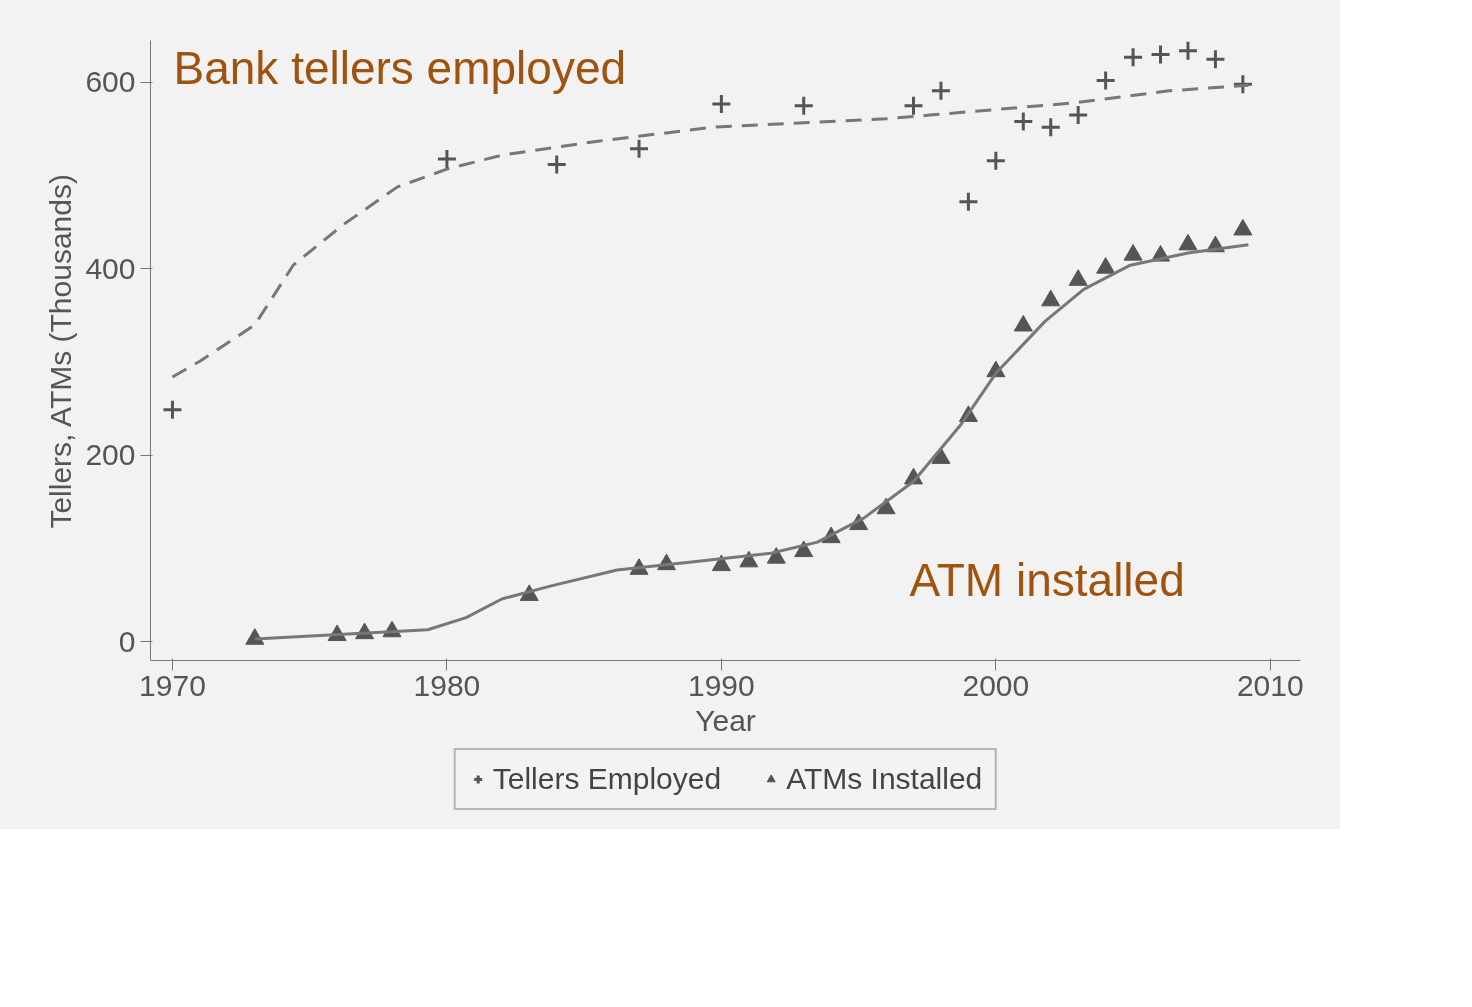 The height and width of the screenshot is (1007, 1472). What do you see at coordinates (400, 68) in the screenshot?
I see `annotation: Bank tellers employed` at bounding box center [400, 68].